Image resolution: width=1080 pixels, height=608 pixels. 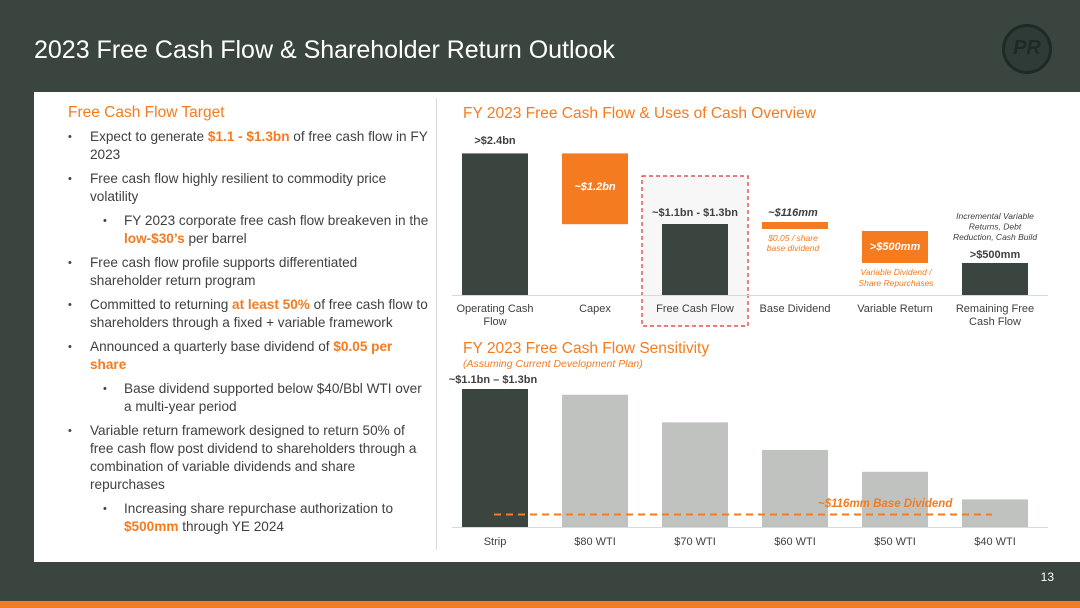 What do you see at coordinates (595, 309) in the screenshot?
I see `category-label: Capex` at bounding box center [595, 309].